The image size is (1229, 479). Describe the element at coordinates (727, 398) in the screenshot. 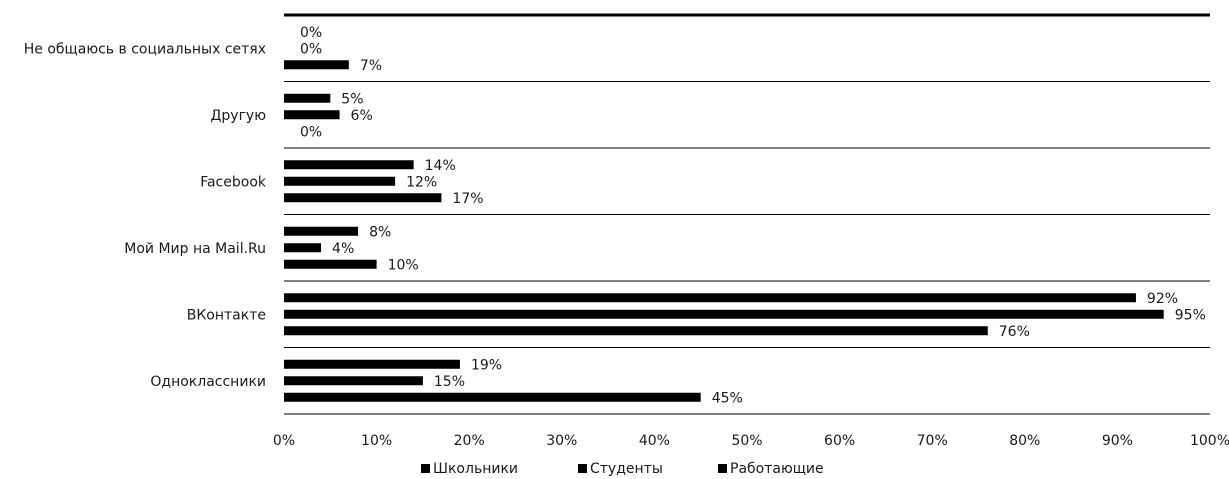

I see `value-label: 45%` at that location.